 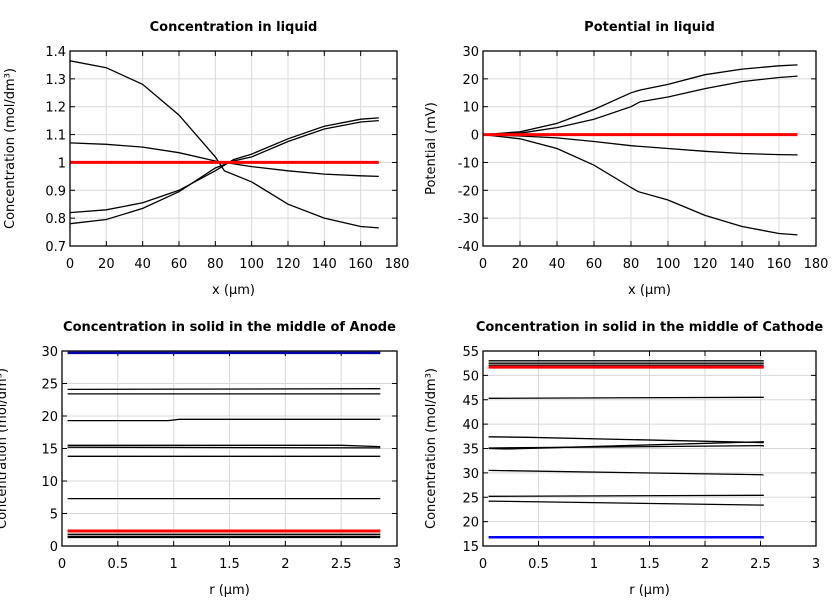 What do you see at coordinates (468, 247) in the screenshot?
I see `y-tick-label: -40` at bounding box center [468, 247].